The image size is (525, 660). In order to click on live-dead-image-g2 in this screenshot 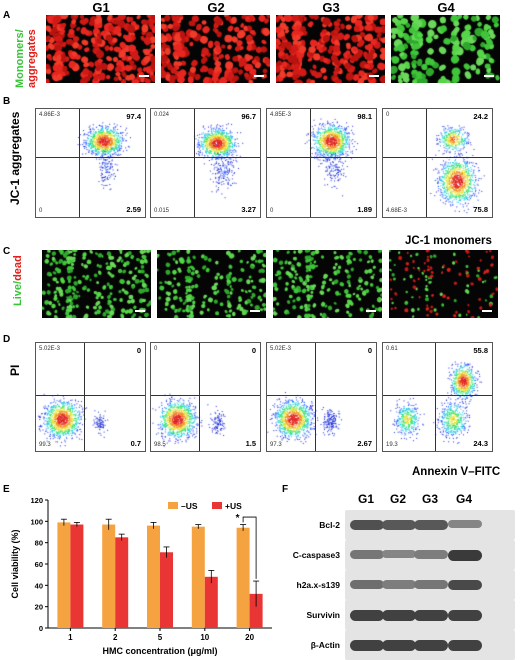, I will do `click(211, 284)`.